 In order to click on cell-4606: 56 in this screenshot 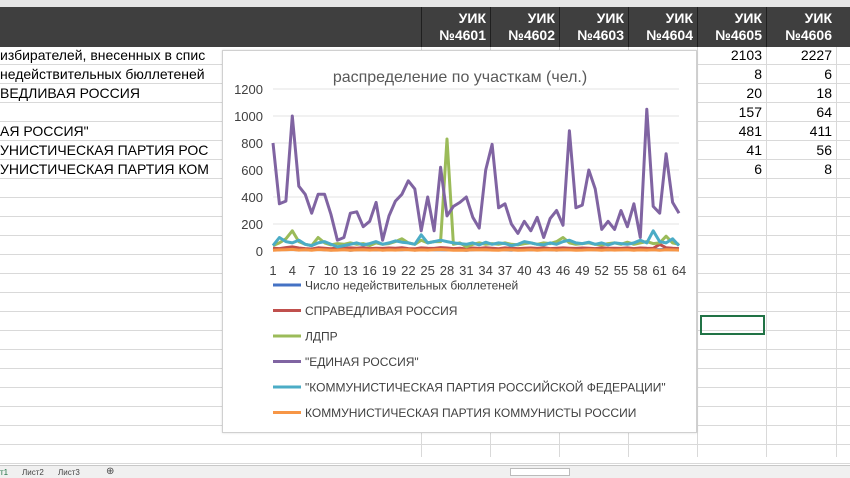, I will do `click(824, 150)`.